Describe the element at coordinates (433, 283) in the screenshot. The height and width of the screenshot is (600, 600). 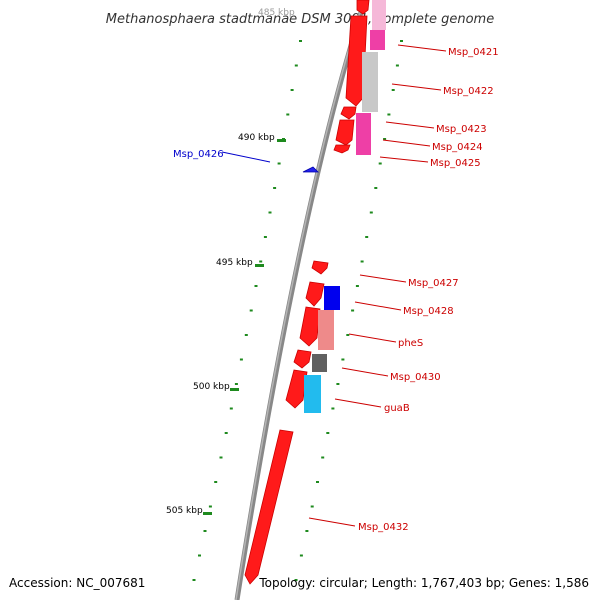
I see `gene-label-msp-0427: Msp_0427` at that location.